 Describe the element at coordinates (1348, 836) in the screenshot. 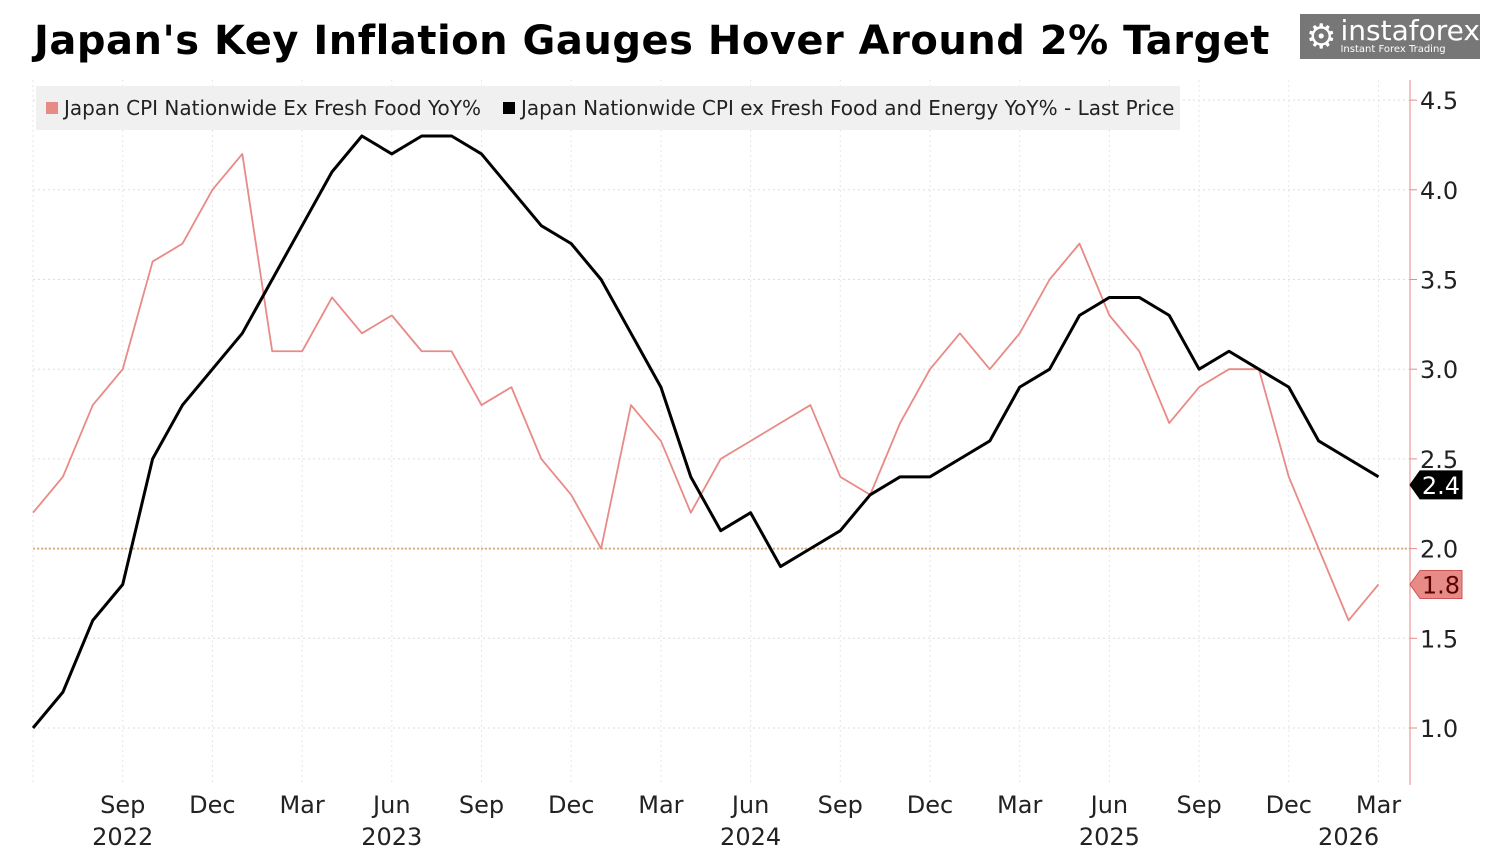

I see `x-year-label: 2026` at that location.